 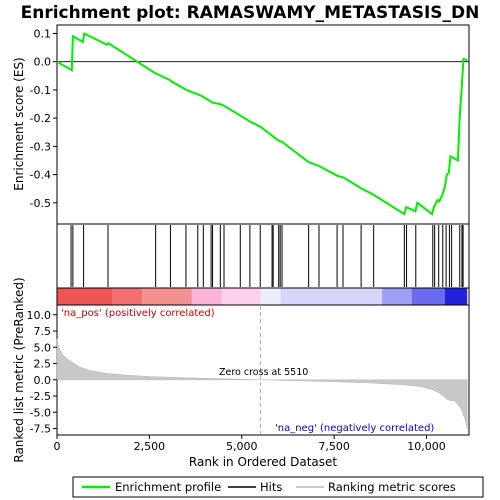 What do you see at coordinates (242, 446) in the screenshot?
I see `x-tick-label: 5,000` at bounding box center [242, 446].